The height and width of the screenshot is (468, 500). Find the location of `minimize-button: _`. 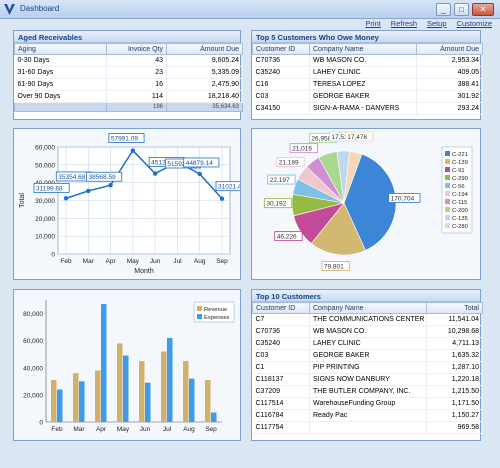

minimize-button: _ is located at coordinates (443, 9).